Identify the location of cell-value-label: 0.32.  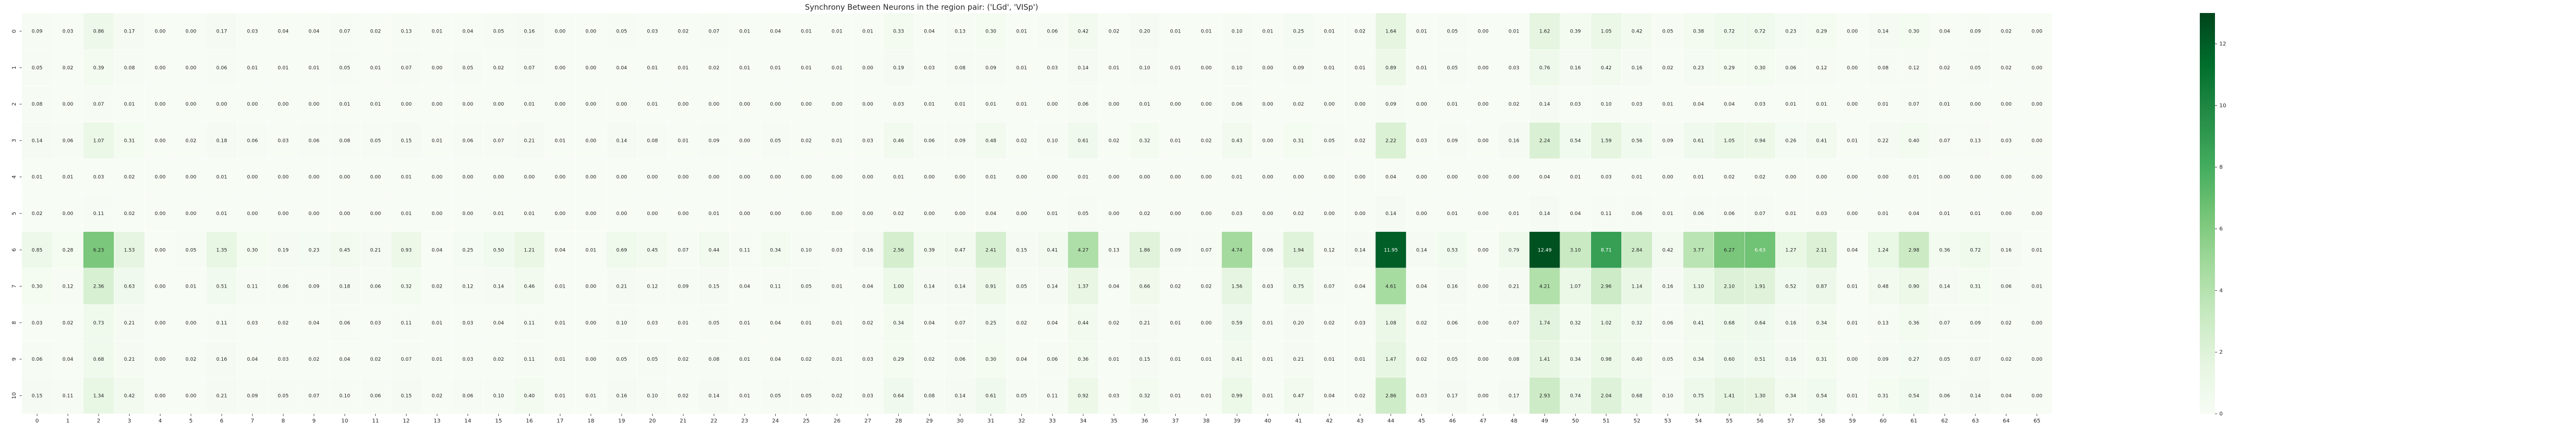
(1637, 323).